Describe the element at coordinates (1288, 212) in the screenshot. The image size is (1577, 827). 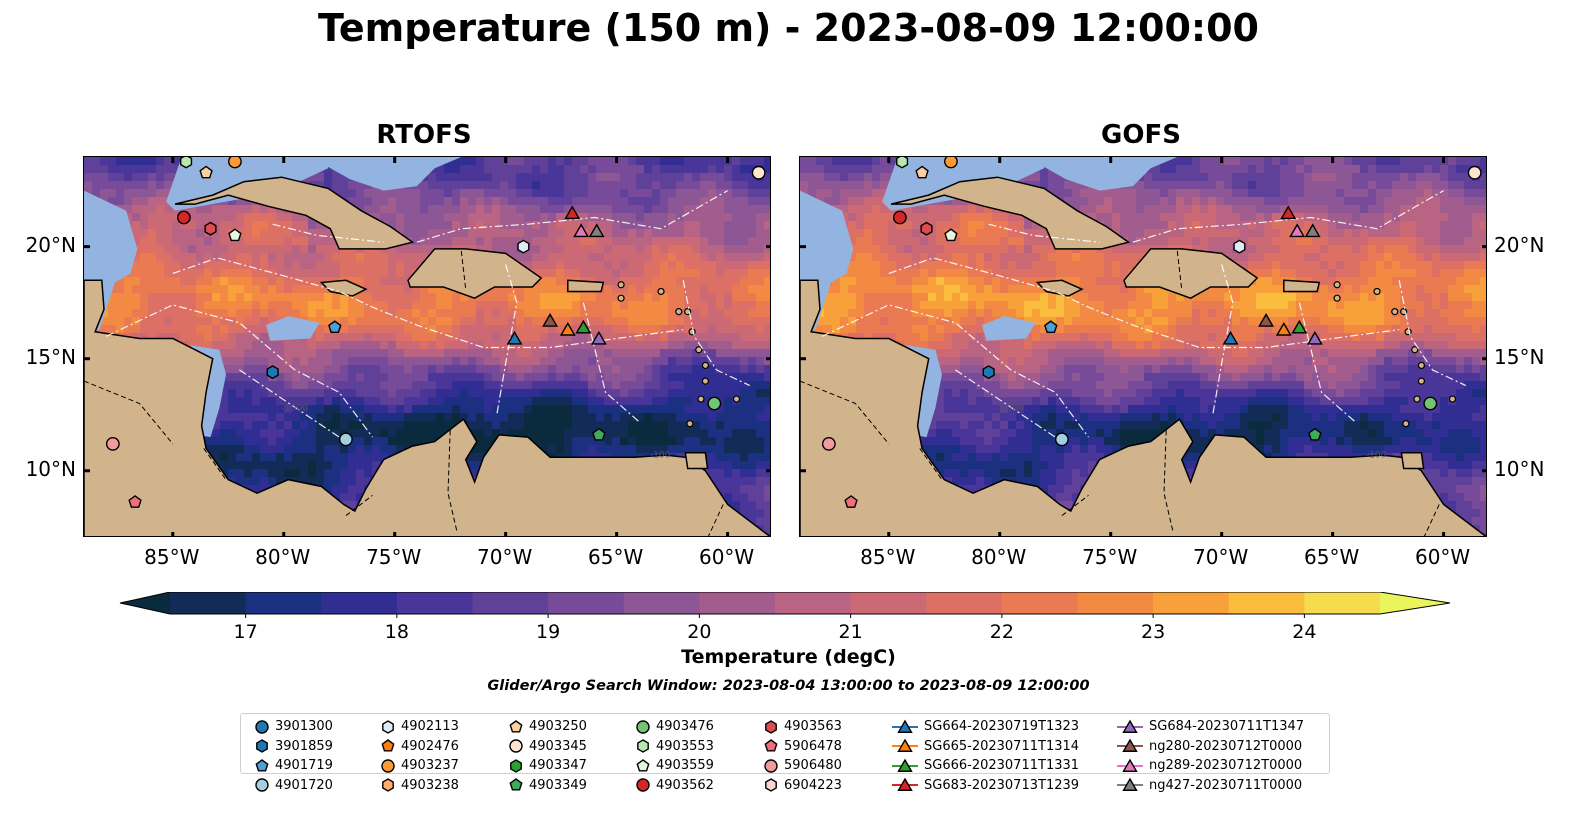
I see `observation-SG683-20230713T1239` at that location.